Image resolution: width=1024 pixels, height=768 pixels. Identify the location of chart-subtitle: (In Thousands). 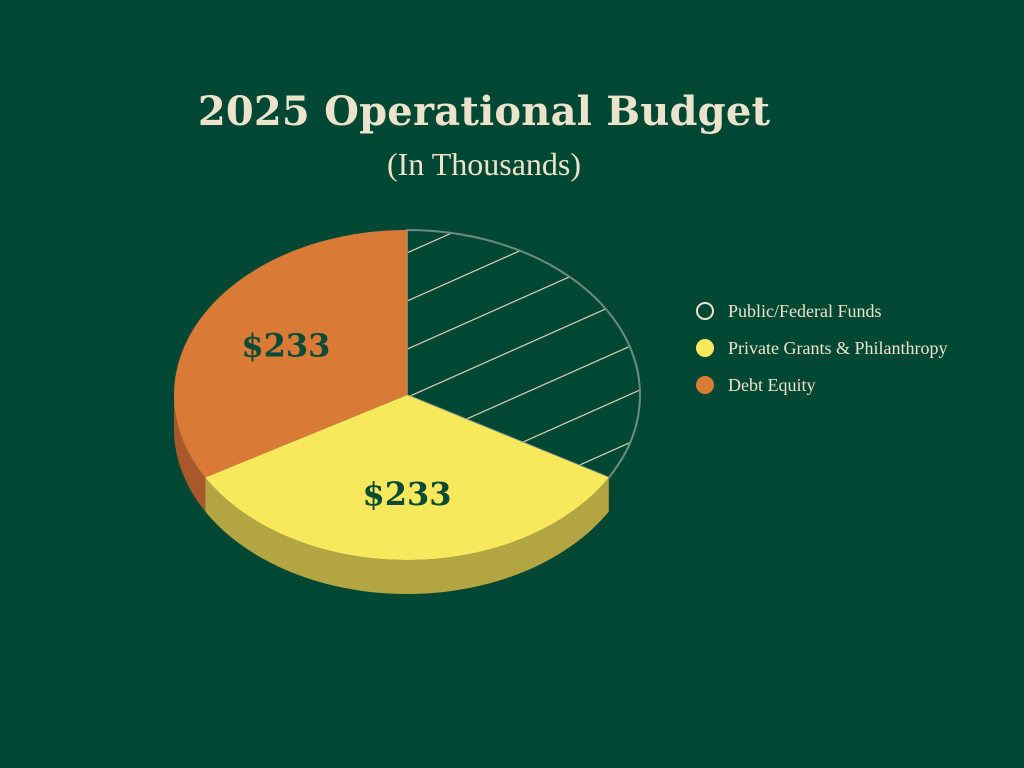
(484, 164).